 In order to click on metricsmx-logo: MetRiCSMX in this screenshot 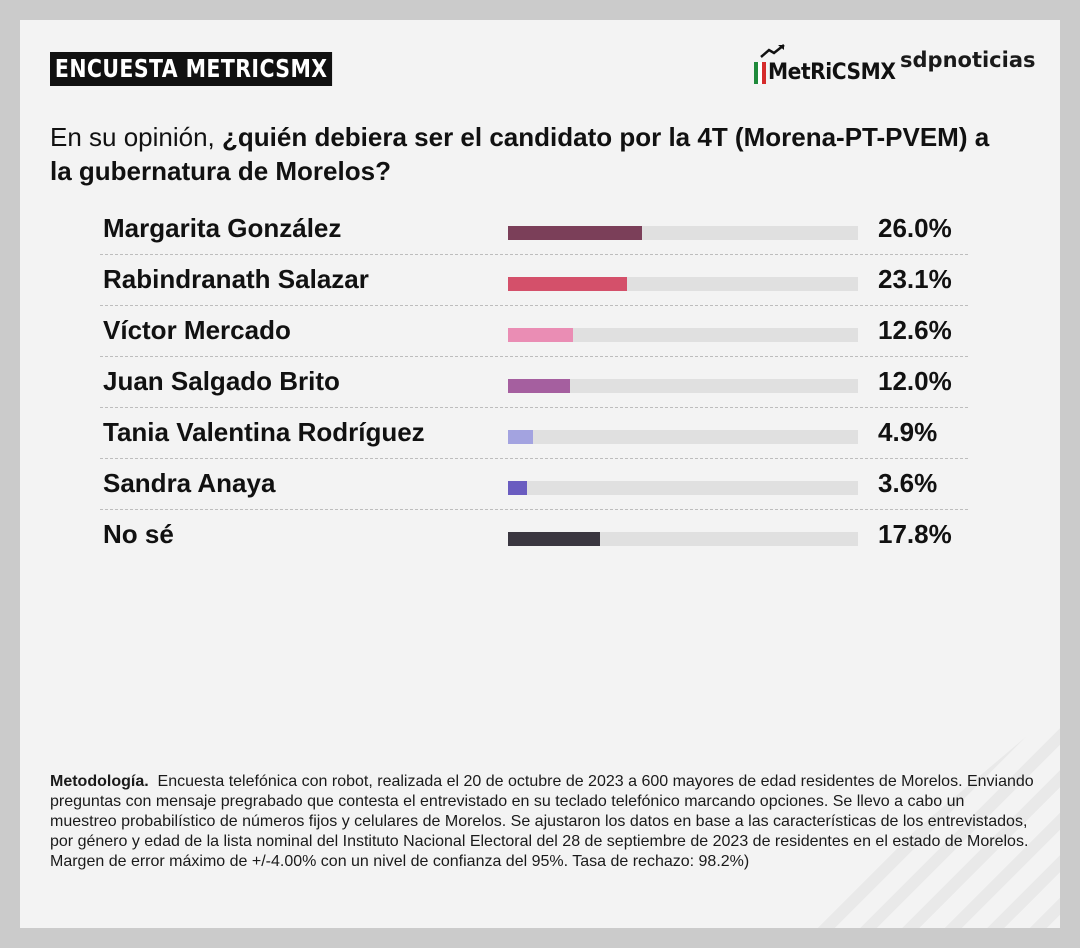, I will do `click(830, 64)`.